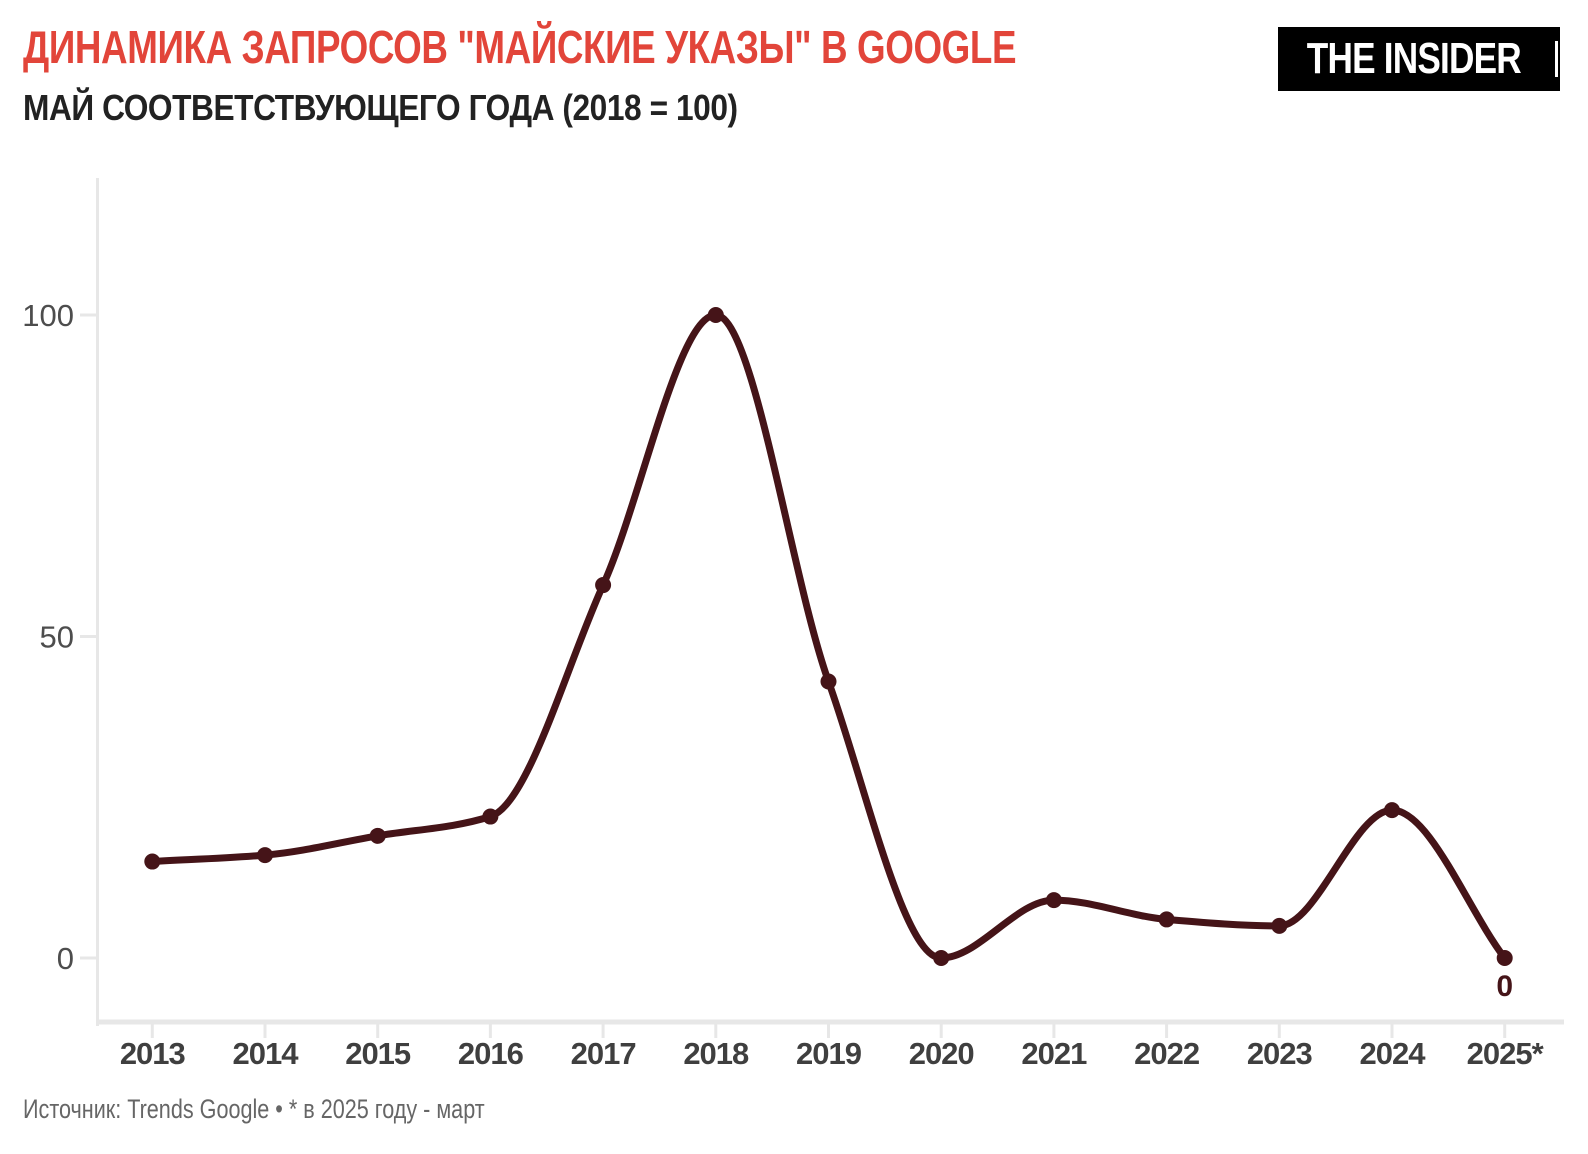  I want to click on x-tick-label: 2021, so click(1054, 1053).